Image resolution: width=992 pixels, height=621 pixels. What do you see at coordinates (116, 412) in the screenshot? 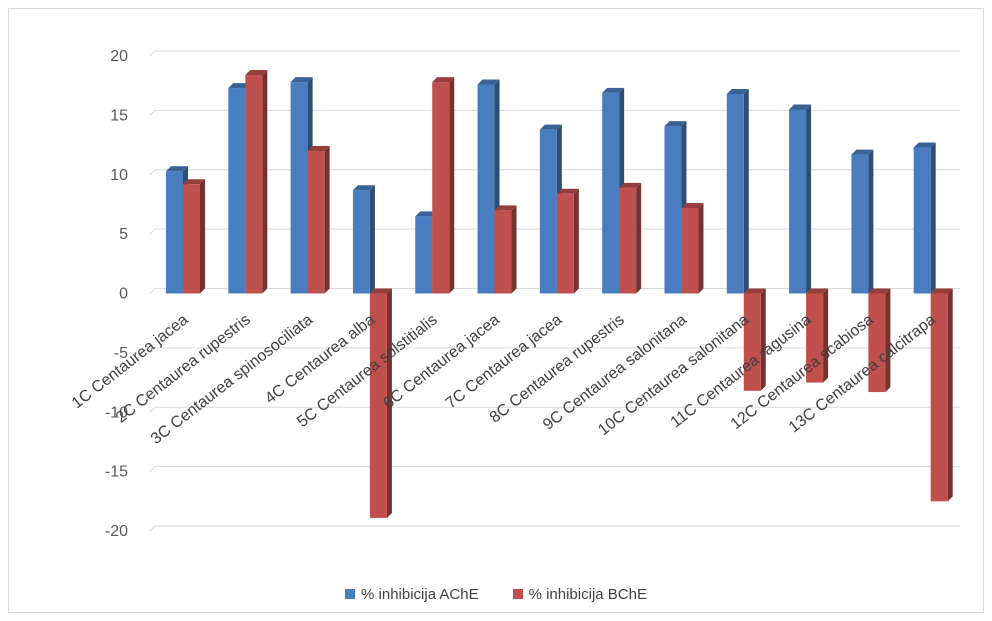
I see `y-tick-label: -10` at bounding box center [116, 412].